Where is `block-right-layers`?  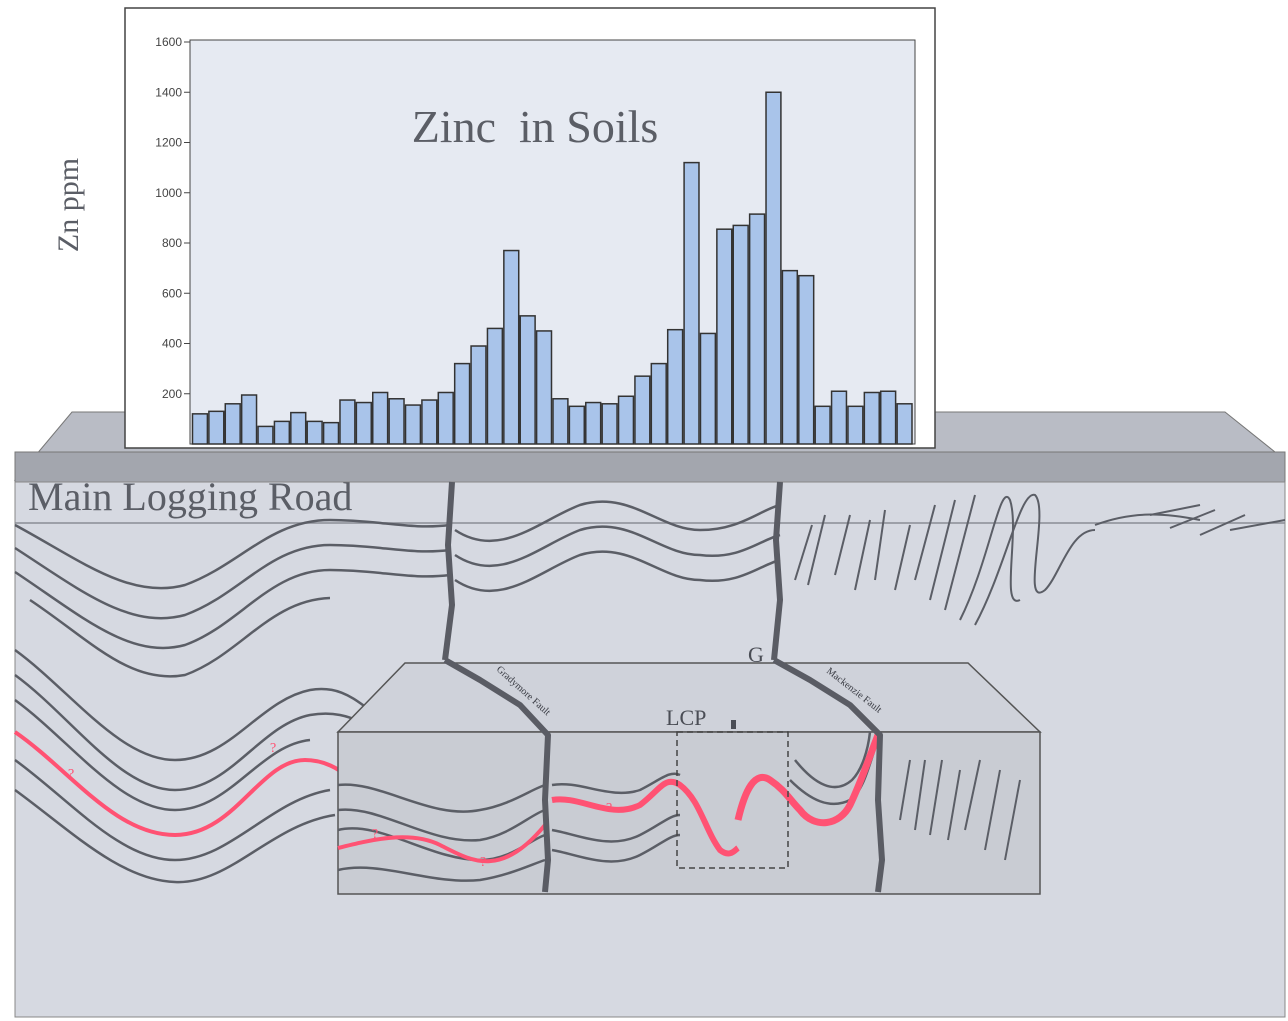
block-right-layers is located at coordinates (960, 810).